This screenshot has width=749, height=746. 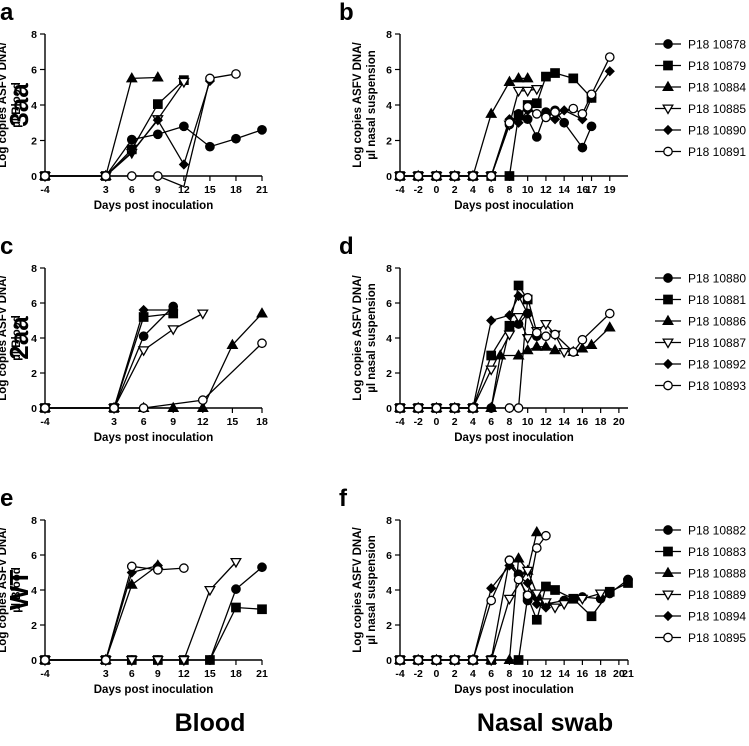 What do you see at coordinates (346, 246) in the screenshot?
I see `panel-letter-d: d` at bounding box center [346, 246].